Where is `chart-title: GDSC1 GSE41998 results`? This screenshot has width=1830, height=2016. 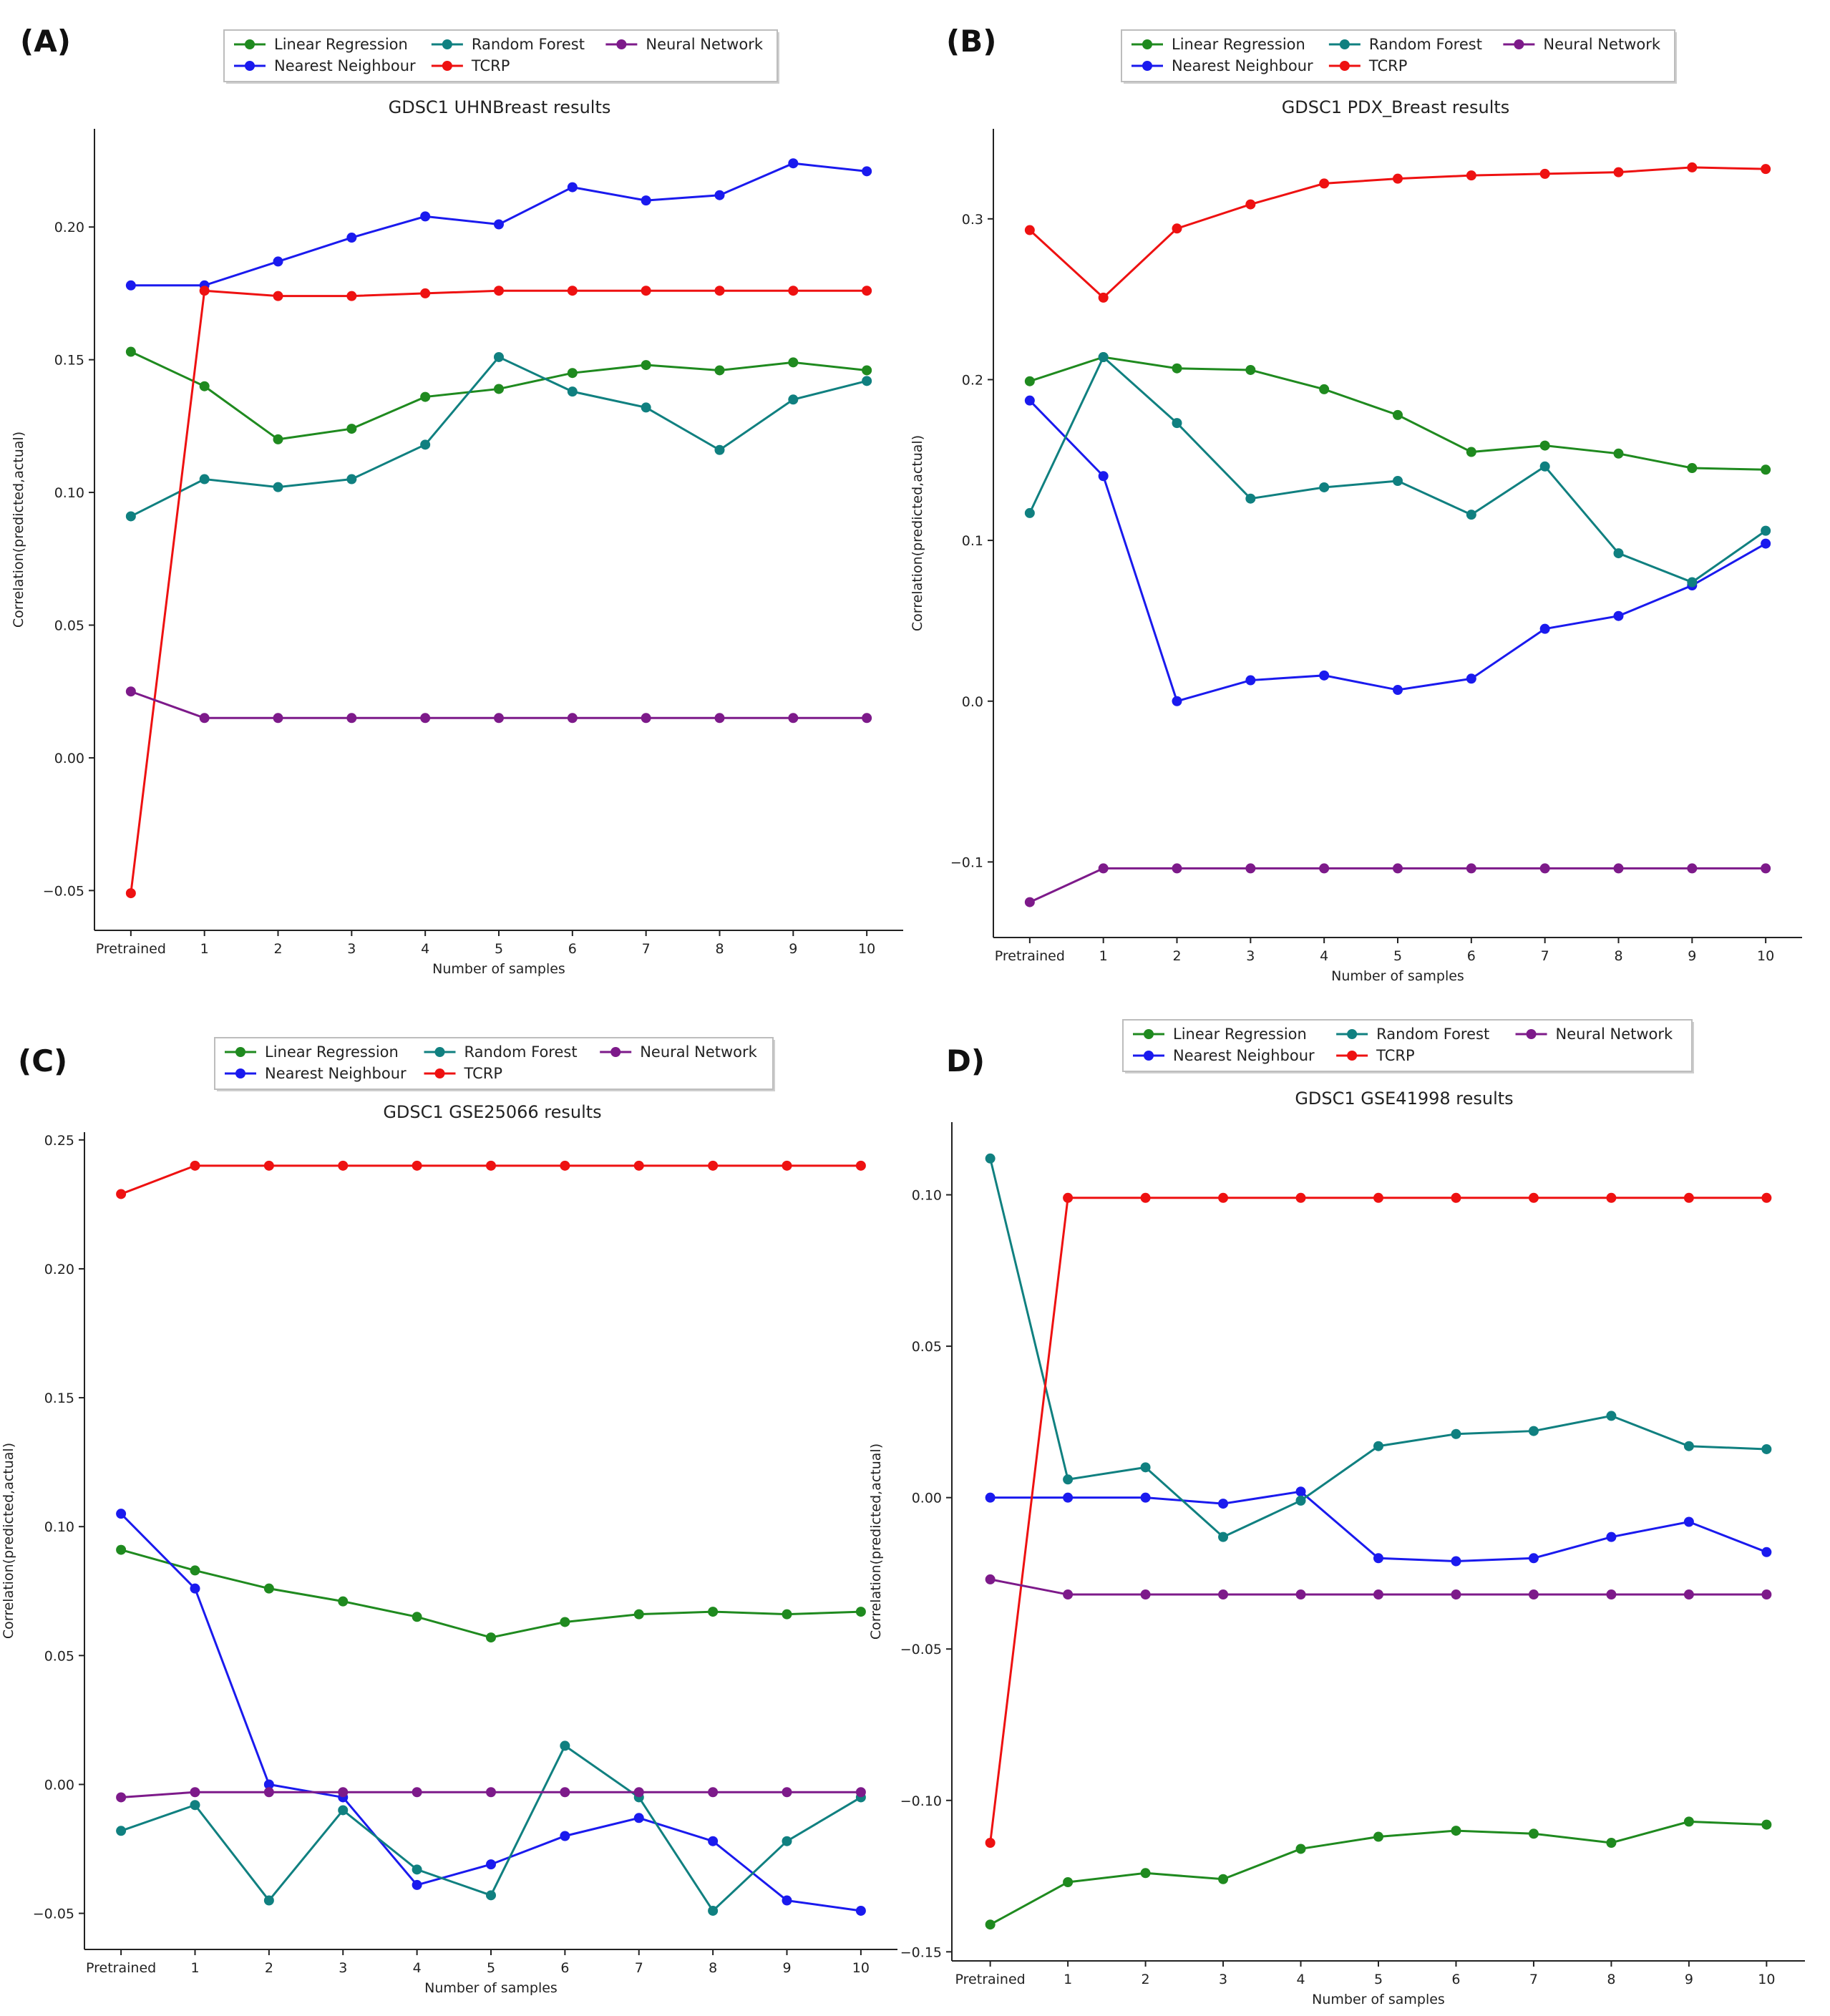
chart-title: GDSC1 GSE41998 results is located at coordinates (1404, 1099).